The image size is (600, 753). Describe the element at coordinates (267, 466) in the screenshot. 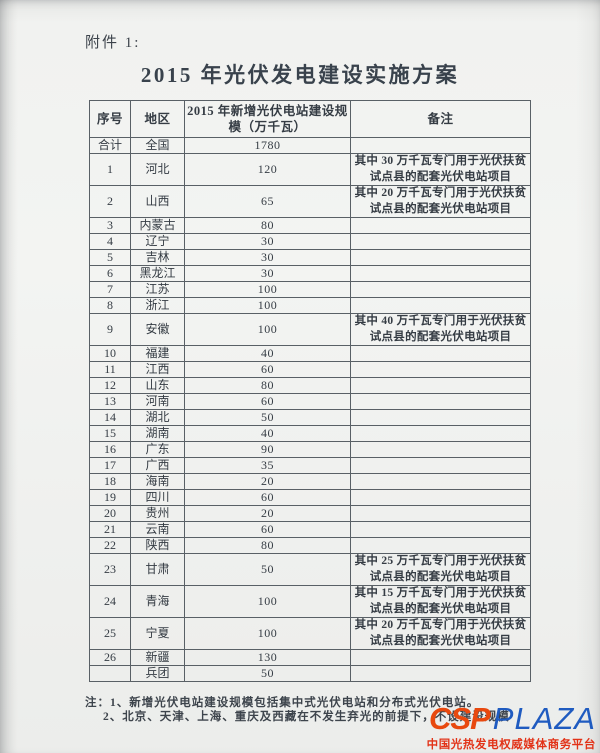

I see `cell-capacity: 35` at that location.